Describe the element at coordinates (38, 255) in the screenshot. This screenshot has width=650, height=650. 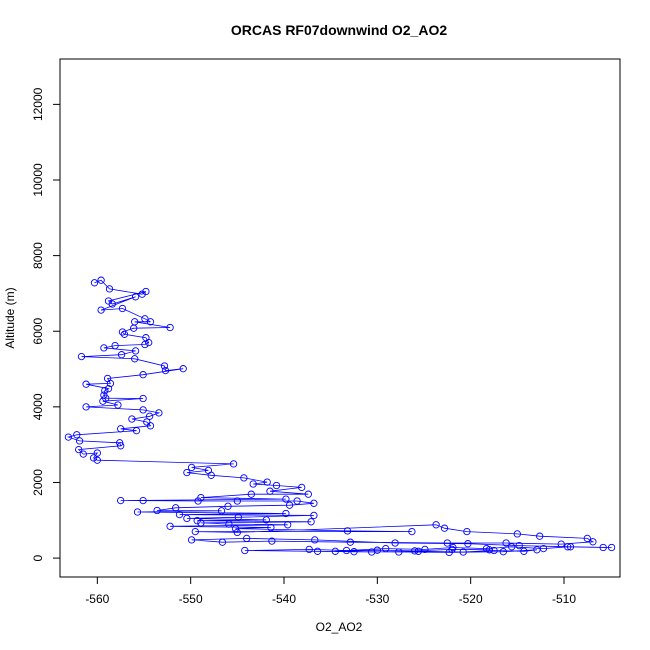
I see `y-tick-label: 8000` at that location.